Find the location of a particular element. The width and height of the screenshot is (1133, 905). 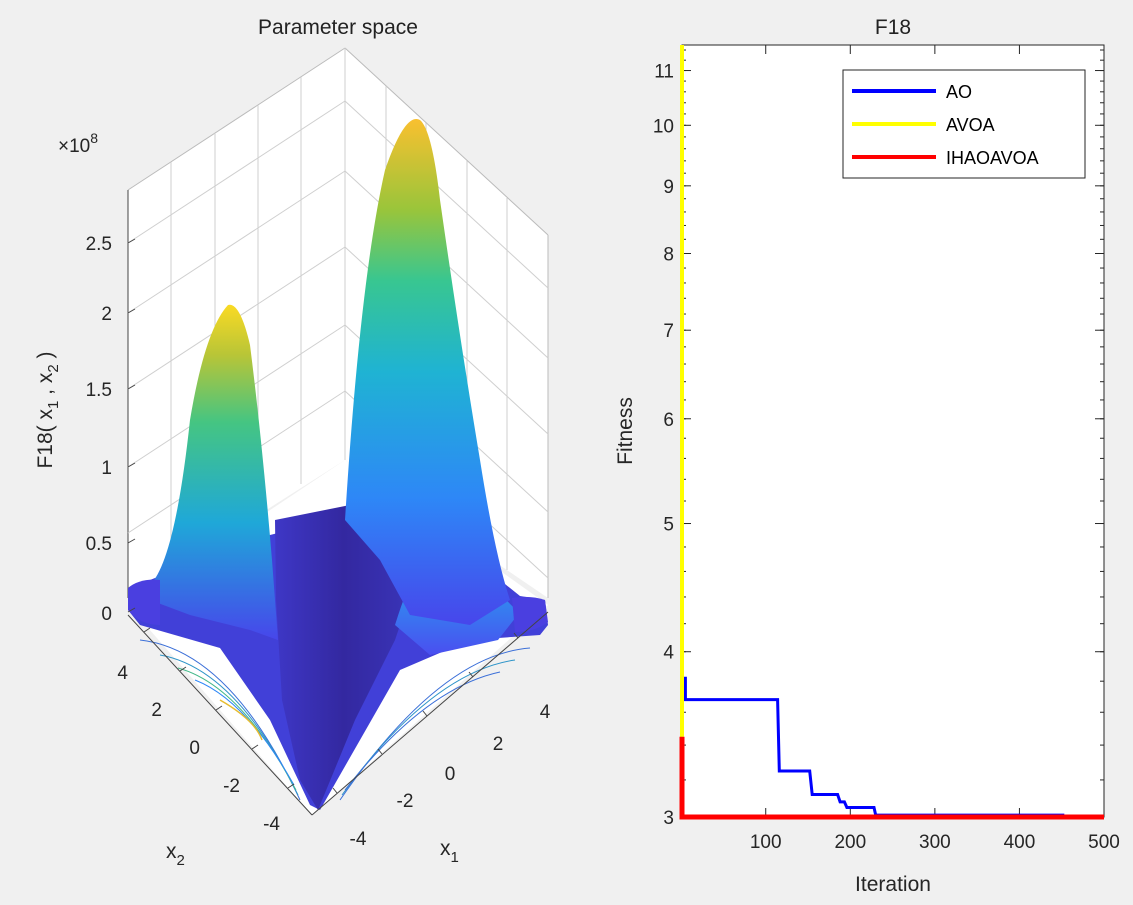

surface-title: Parameter space is located at coordinates (338, 27).